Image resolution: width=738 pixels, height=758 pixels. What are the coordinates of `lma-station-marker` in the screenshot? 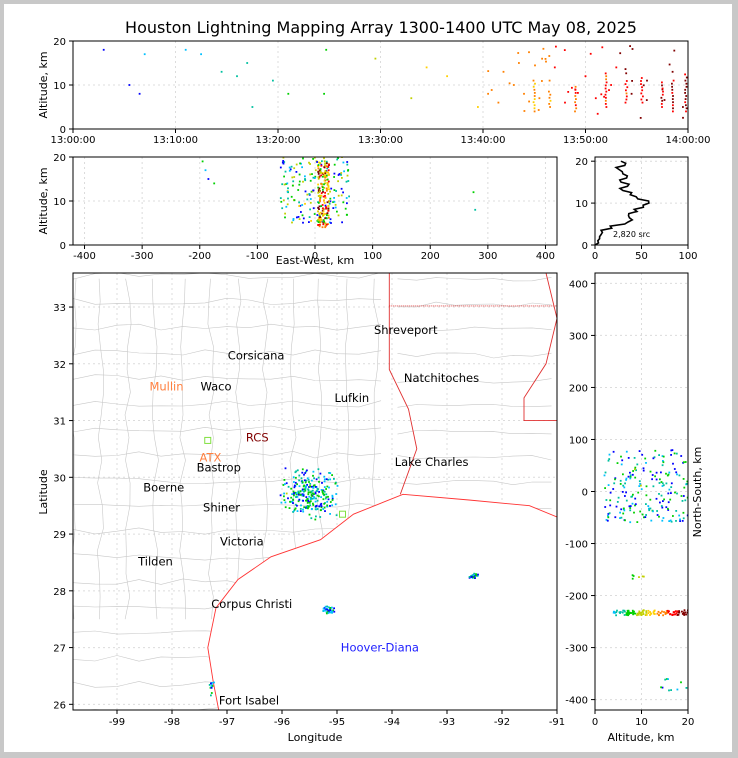 It's located at (342, 514).